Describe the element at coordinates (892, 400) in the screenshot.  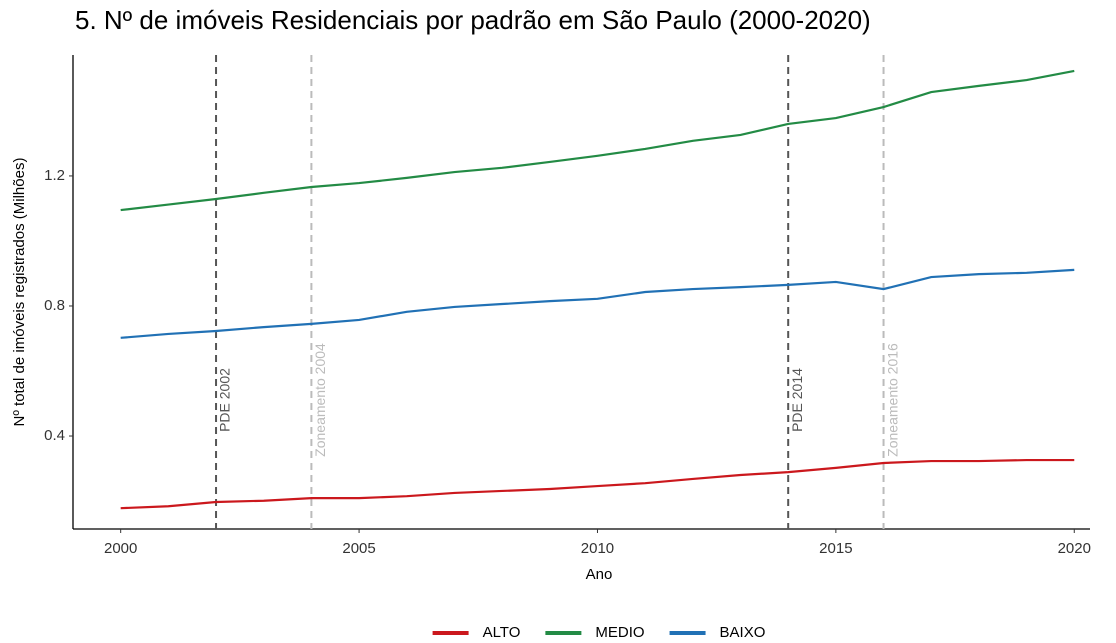
I see `reference-label: Zoneamento 2016` at that location.